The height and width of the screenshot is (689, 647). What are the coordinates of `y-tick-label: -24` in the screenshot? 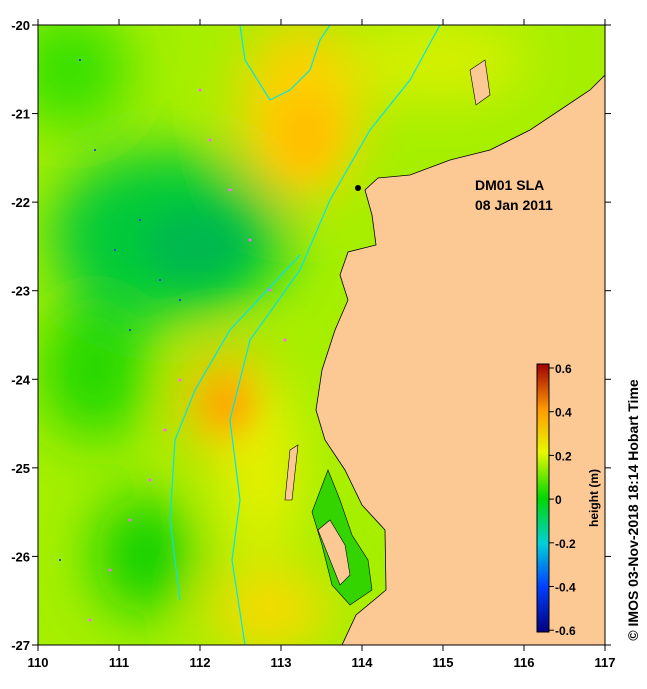 It's located at (21, 379).